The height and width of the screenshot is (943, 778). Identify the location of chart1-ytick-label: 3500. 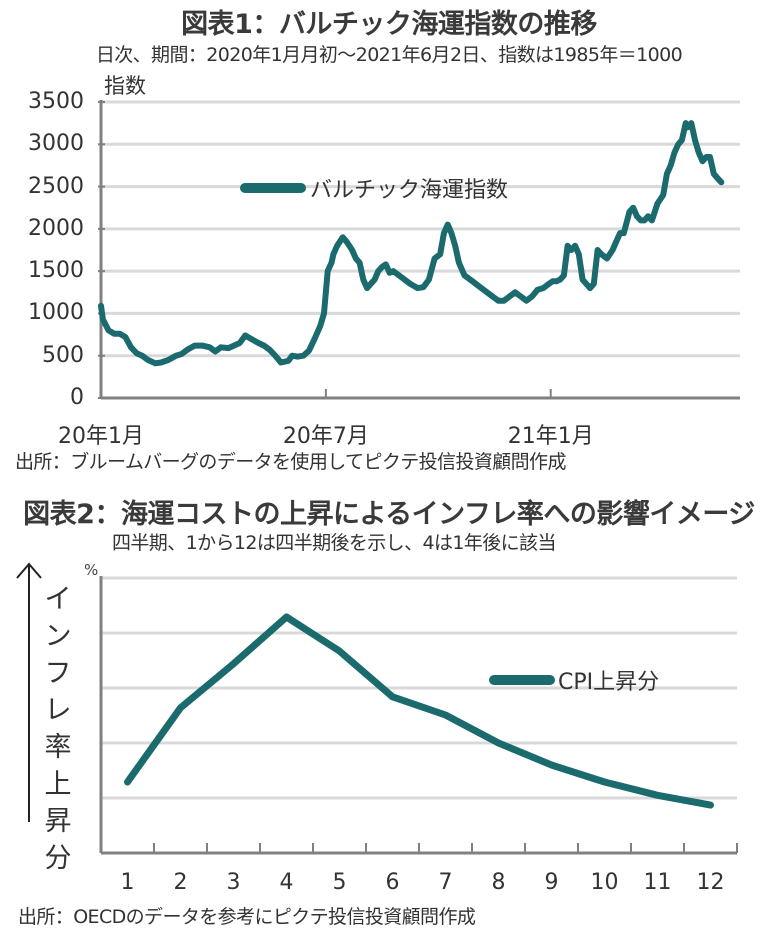
(56, 101).